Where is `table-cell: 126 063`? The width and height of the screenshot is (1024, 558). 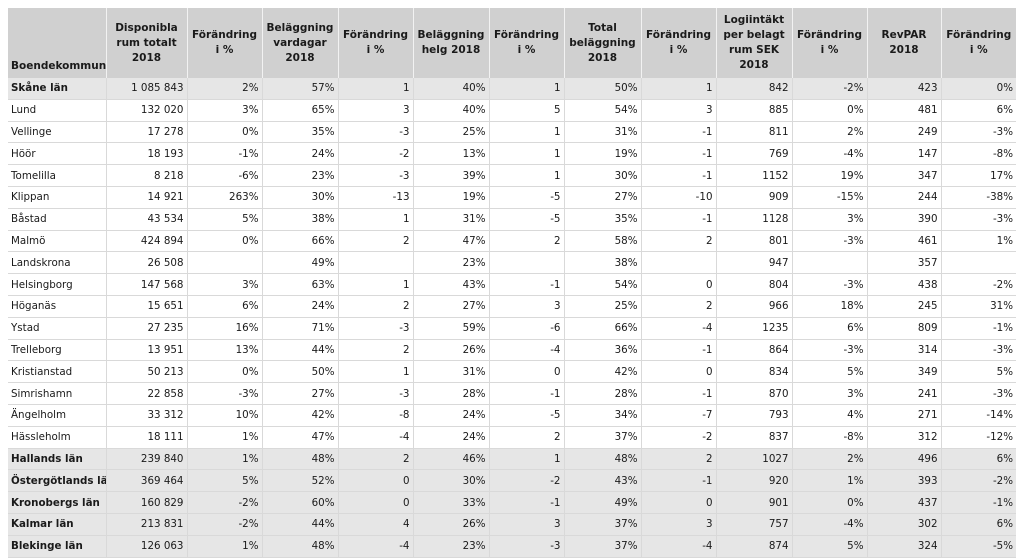
table-cell: 126 063 is located at coordinates (146, 546).